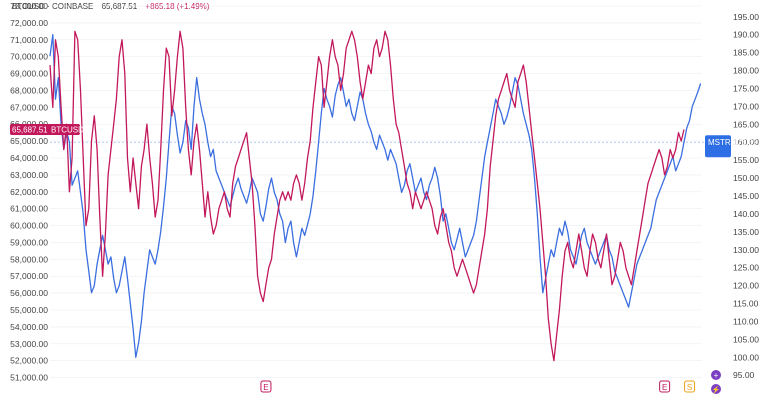 Image resolution: width=768 pixels, height=402 pixels. What do you see at coordinates (29, 276) in the screenshot?
I see `left-tick-label: 57,000.00` at bounding box center [29, 276].